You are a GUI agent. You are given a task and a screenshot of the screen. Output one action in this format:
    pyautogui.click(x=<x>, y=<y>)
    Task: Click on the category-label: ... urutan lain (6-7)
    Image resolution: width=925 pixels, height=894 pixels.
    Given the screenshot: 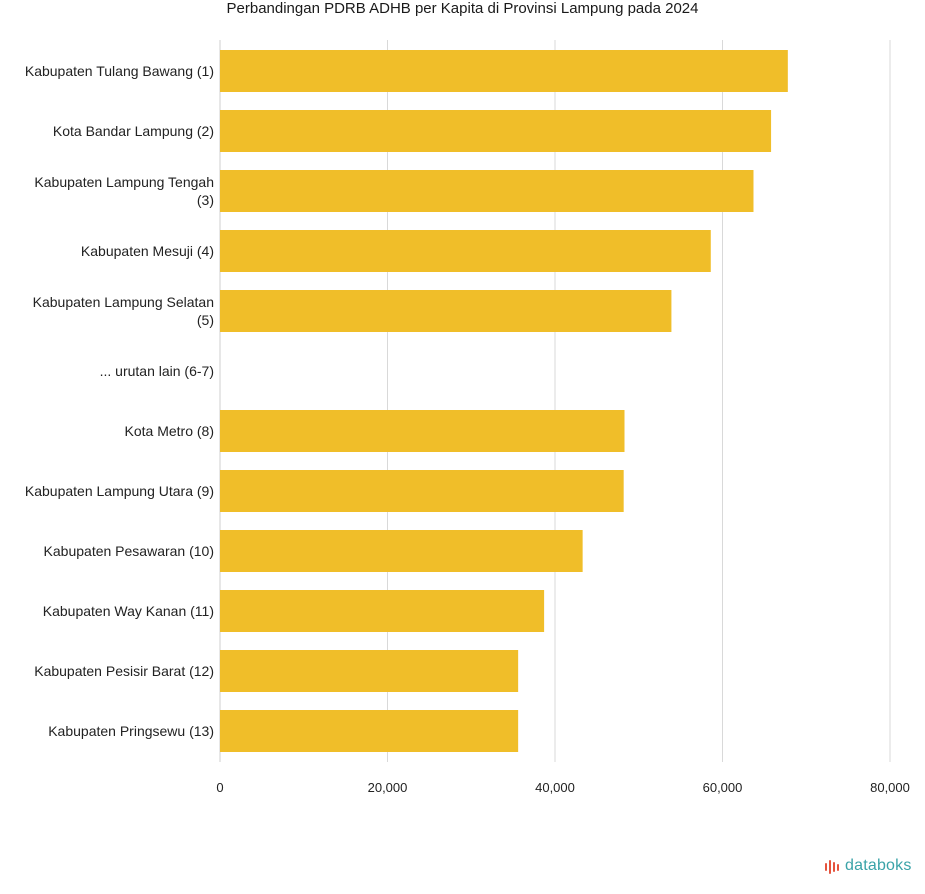 What is the action you would take?
    pyautogui.click(x=157, y=371)
    